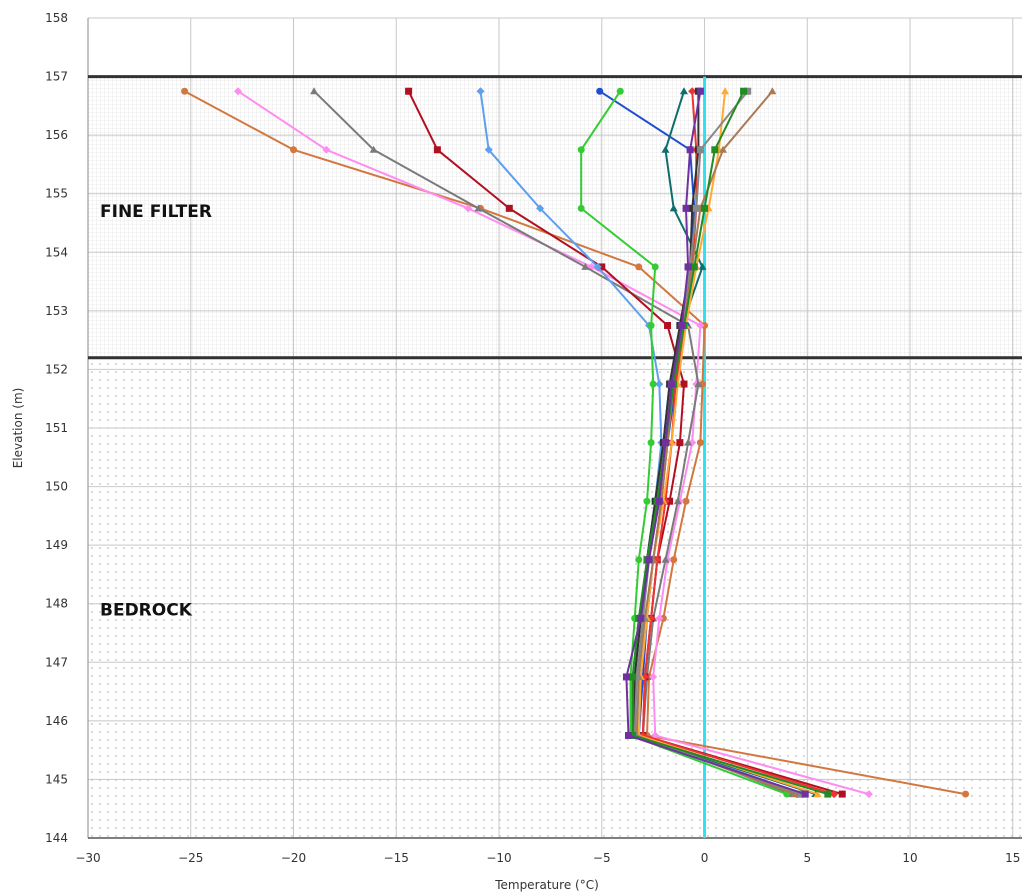 Image resolution: width=1022 pixels, height=895 pixels. I want to click on x-tick-label: −5, so click(602, 858).